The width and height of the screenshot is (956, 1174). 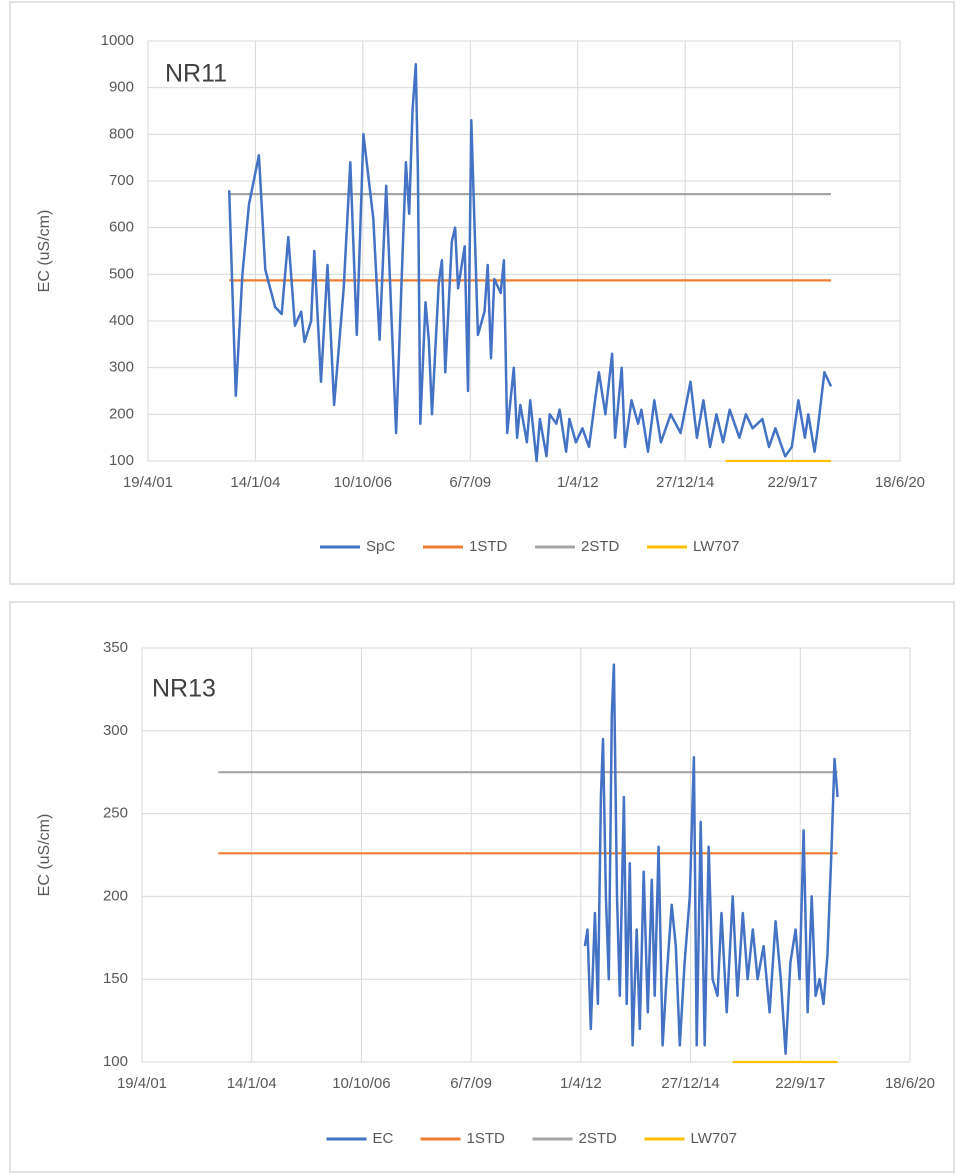 I want to click on data-line, so click(x=711, y=859).